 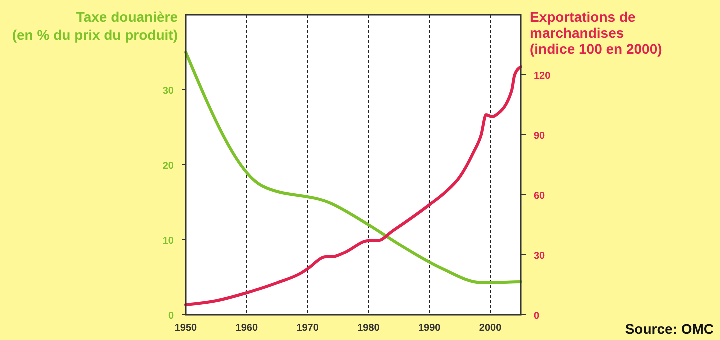 I want to click on y-tick-label: 20, so click(x=168, y=166).